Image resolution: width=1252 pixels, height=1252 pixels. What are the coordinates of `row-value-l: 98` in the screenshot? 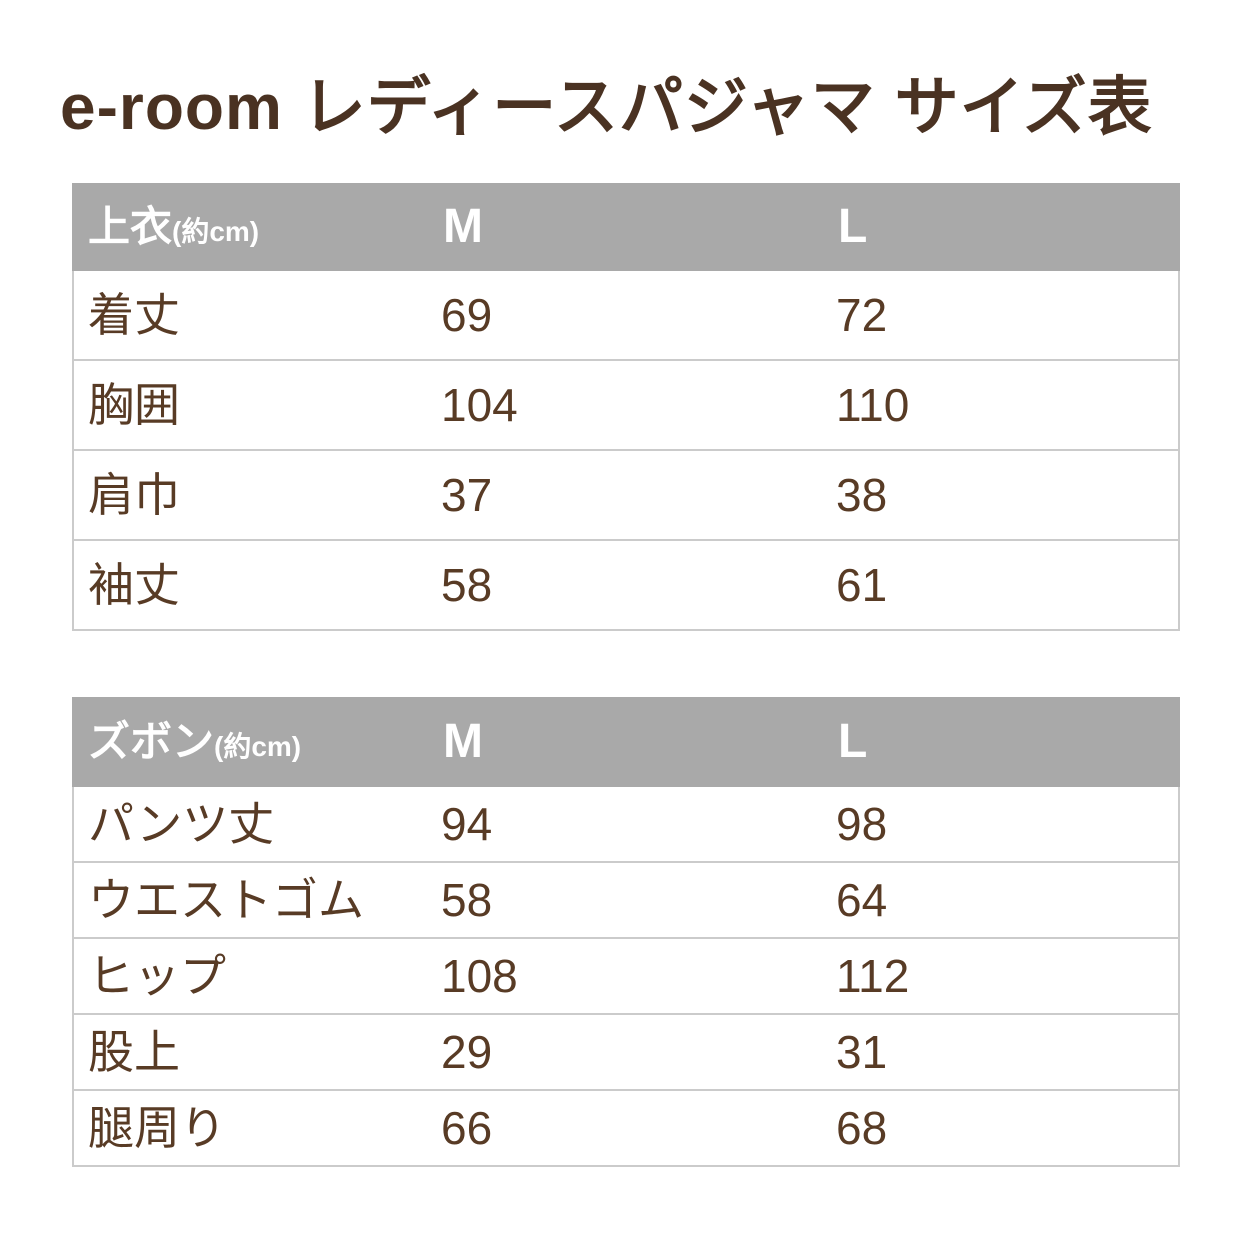 It's located at (862, 824).